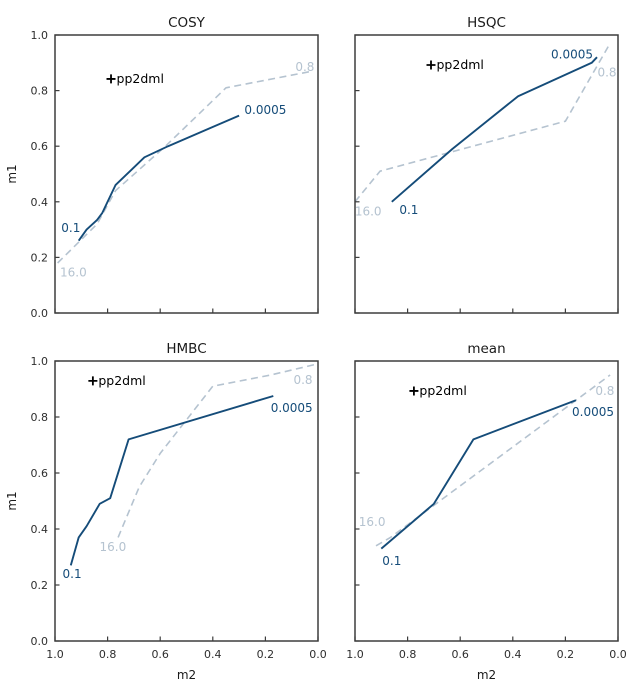 This screenshot has width=626, height=686. Describe the element at coordinates (186, 349) in the screenshot. I see `panel-title: HMBC` at that location.